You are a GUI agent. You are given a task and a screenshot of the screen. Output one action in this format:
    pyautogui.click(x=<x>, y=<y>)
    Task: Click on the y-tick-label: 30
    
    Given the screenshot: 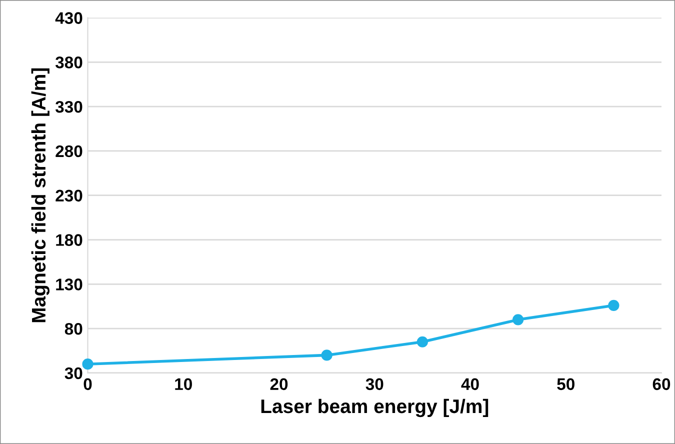 What is the action you would take?
    pyautogui.click(x=73, y=373)
    